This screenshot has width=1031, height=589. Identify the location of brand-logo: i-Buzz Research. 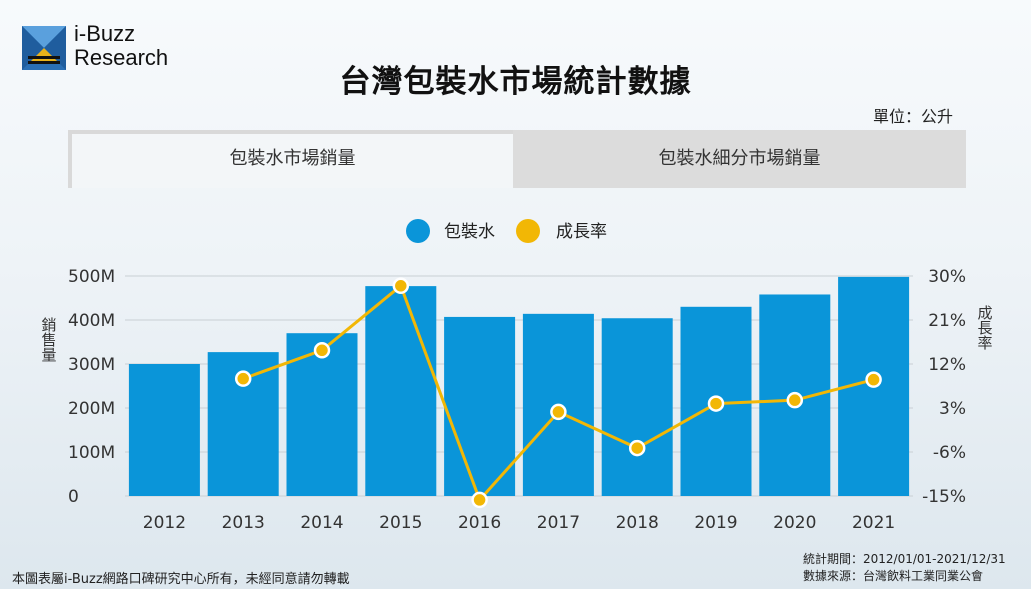
(107, 46).